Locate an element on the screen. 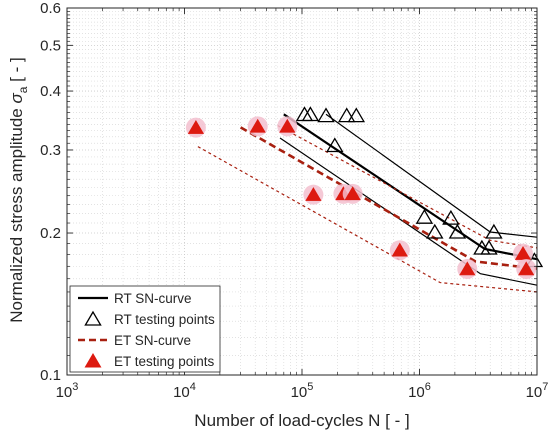 This screenshot has height=440, width=550. x-axis-tick-labels: 10³ 10⁴ 10⁵ 10⁶ 10⁷ is located at coordinates (302, 391).